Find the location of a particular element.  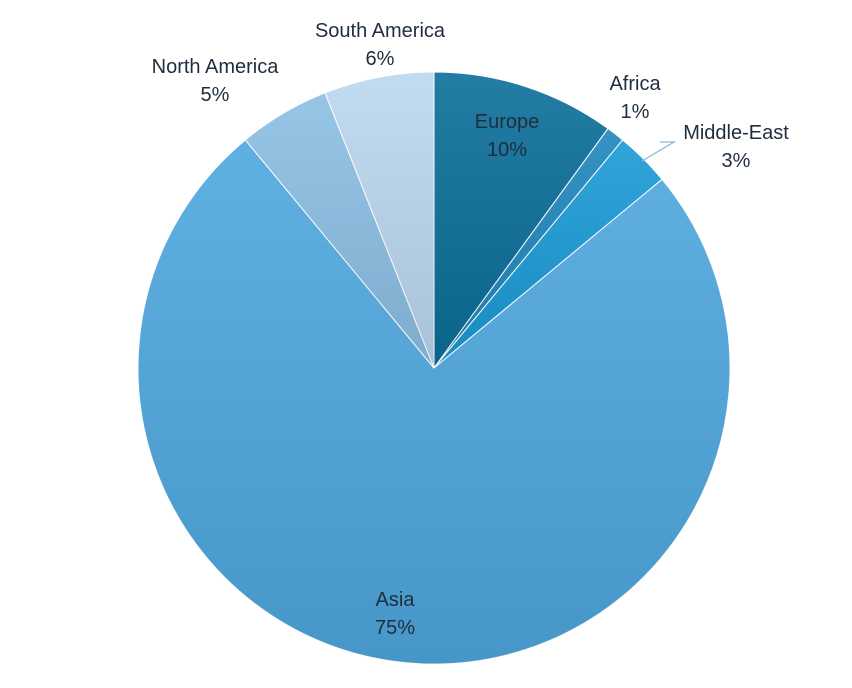

leader-line-middle-east is located at coordinates (659, 151).